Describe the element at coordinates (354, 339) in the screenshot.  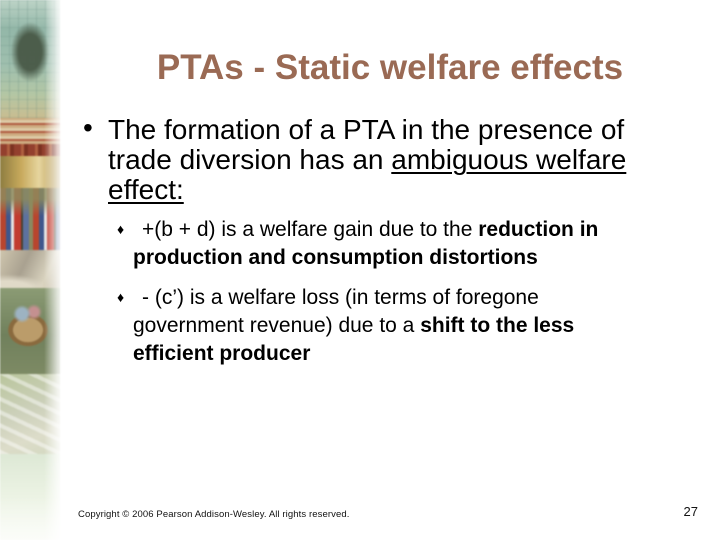
I see `sub-bullet-text-bold: shift to the less efficient producer` at that location.